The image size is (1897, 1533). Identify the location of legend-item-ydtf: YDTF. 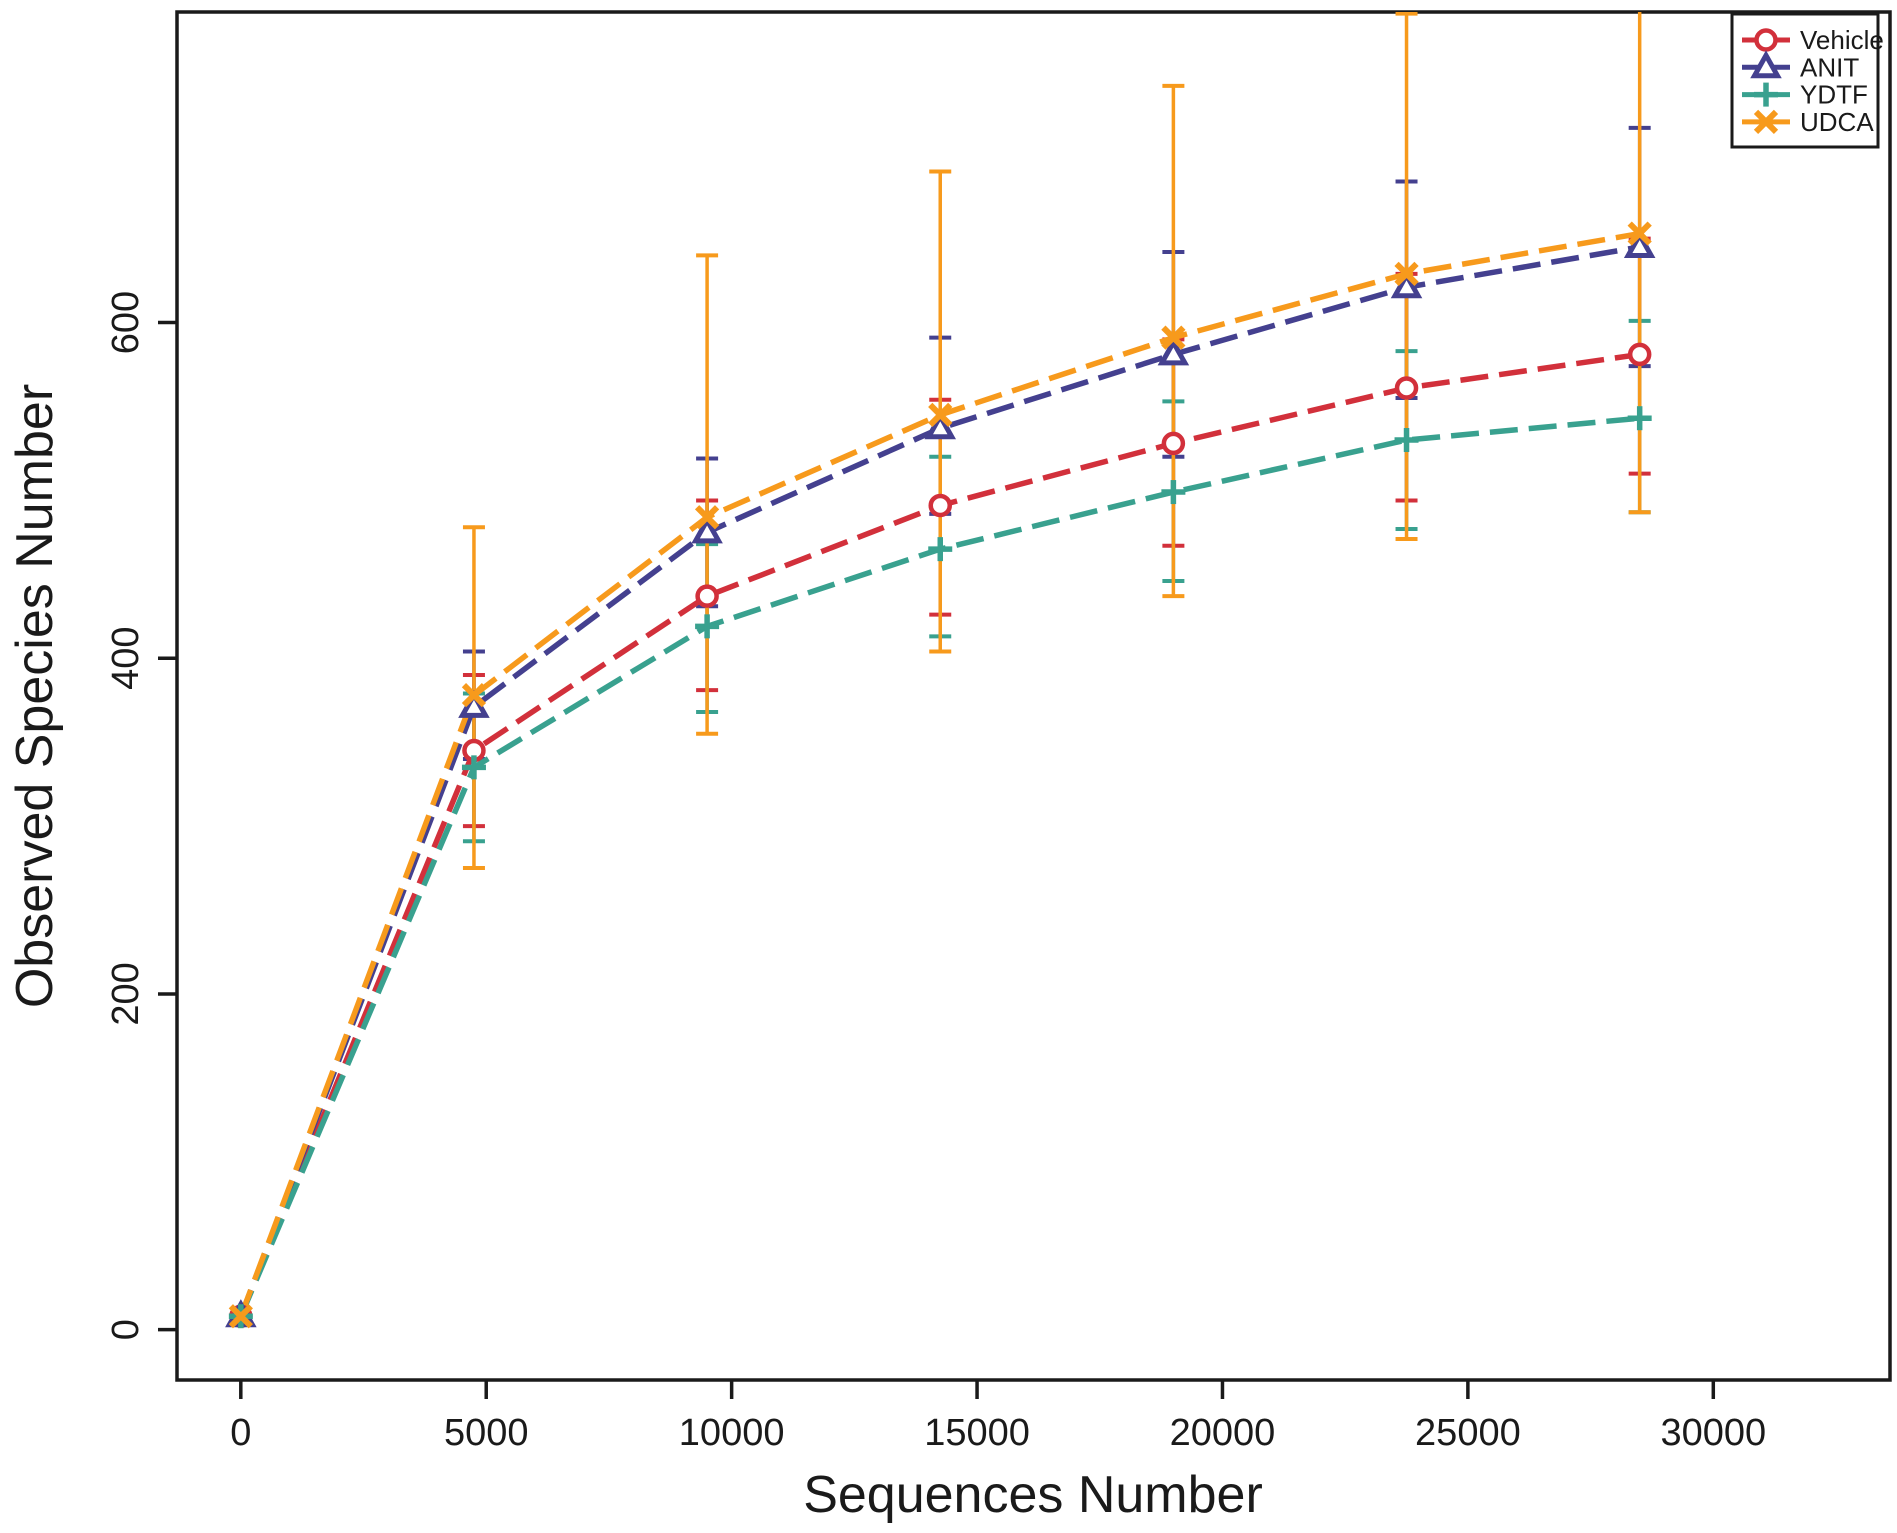
(1805, 95).